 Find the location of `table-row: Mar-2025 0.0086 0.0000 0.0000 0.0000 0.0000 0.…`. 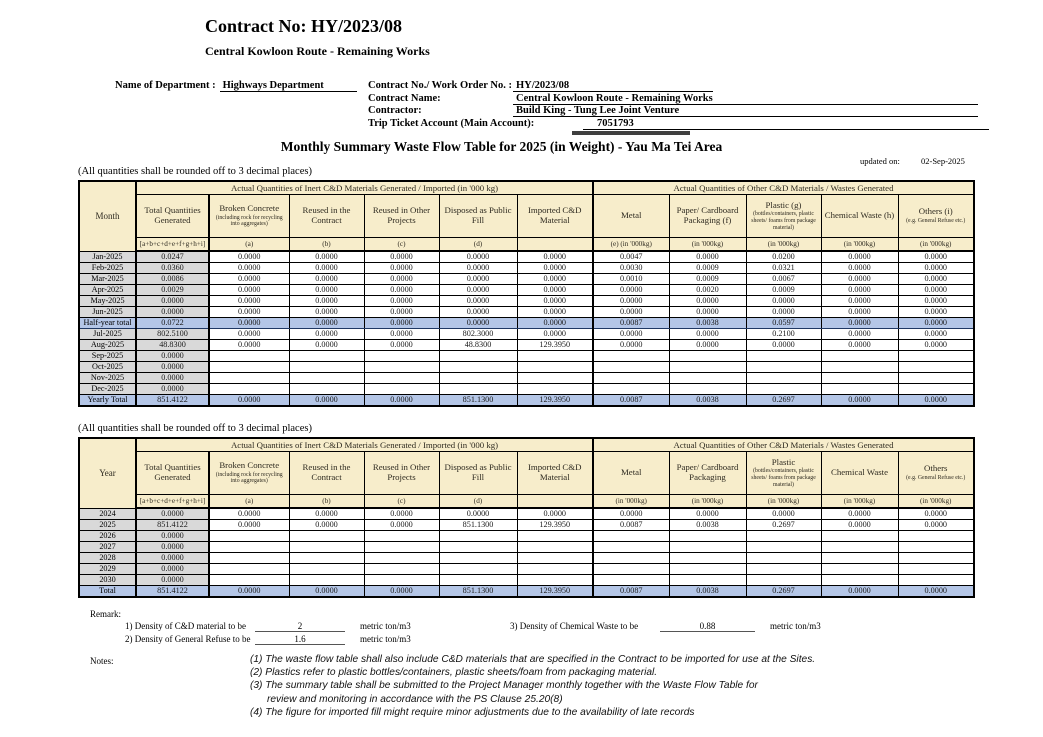

table-row: Mar-2025 0.0086 0.0000 0.0000 0.0000 0.0000 0.… is located at coordinates (526, 279).